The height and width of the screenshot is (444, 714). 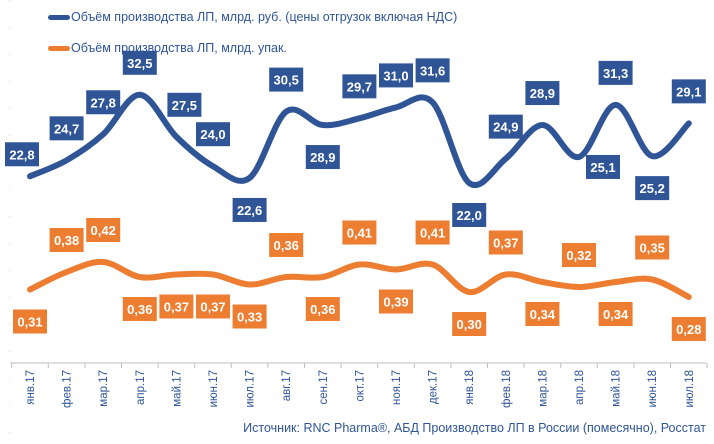 What do you see at coordinates (434, 387) in the screenshot?
I see `x-tick-label: дек.17` at bounding box center [434, 387].